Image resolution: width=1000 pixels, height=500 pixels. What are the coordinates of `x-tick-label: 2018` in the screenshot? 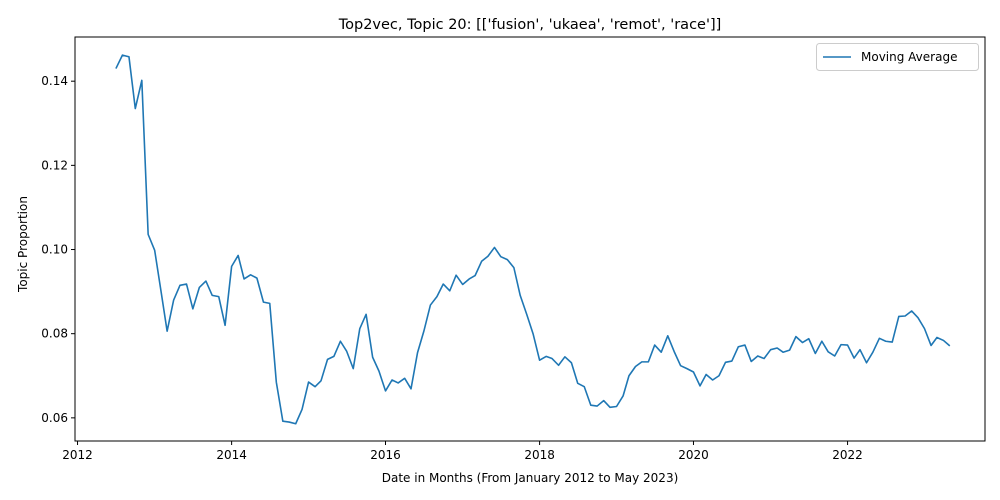 It's located at (539, 455).